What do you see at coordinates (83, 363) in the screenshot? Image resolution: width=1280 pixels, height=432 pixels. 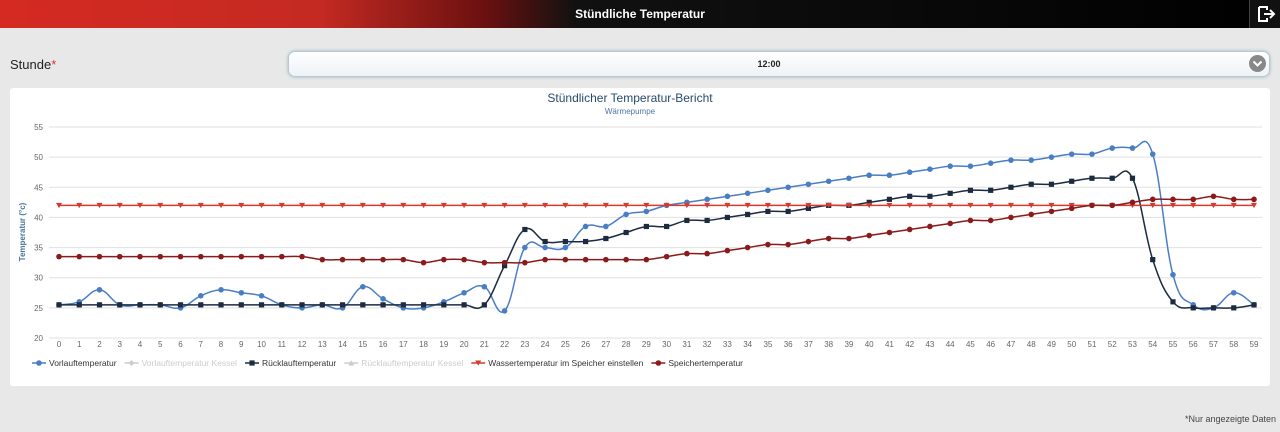 I see `legend-label: Vorlauftemperatur` at bounding box center [83, 363].